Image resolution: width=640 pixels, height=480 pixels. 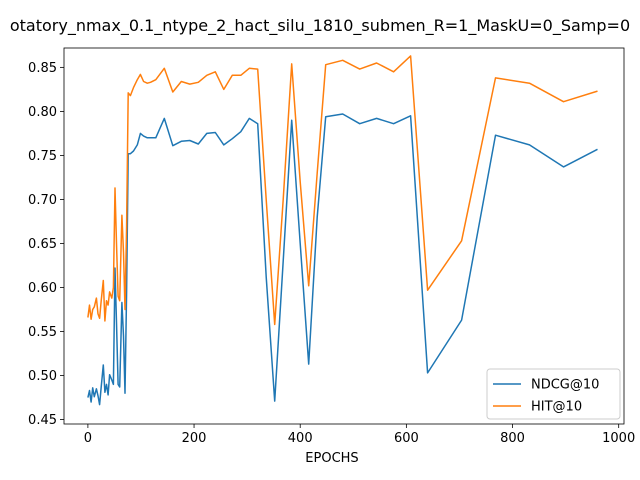 I want to click on y-tick-label: 0.60, so click(x=42, y=288).